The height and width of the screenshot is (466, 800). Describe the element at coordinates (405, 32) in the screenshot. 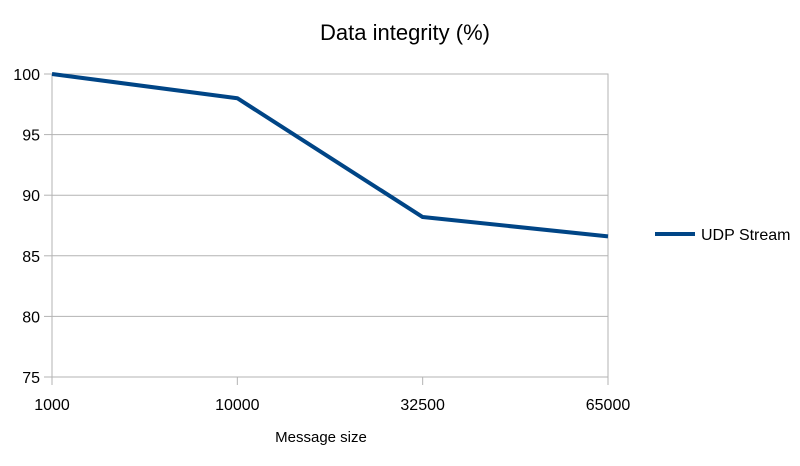

I see `chart-title: Data integrity (%)` at that location.